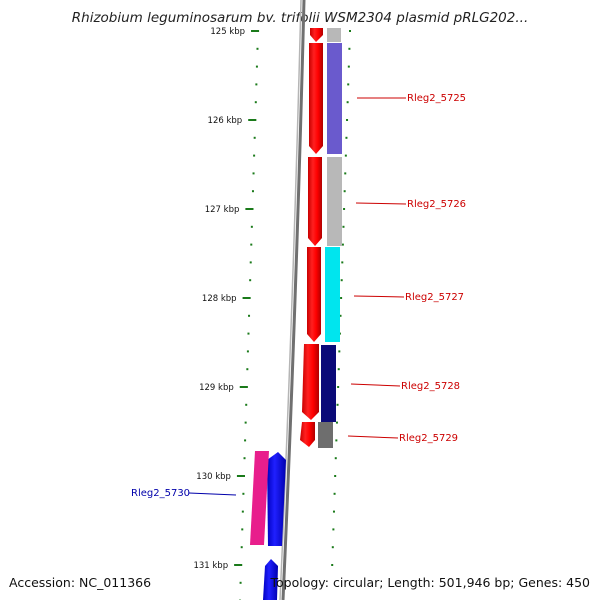 The image size is (600, 600). What do you see at coordinates (219, 299) in the screenshot?
I see `tick-label: 128 kbp` at bounding box center [219, 299].